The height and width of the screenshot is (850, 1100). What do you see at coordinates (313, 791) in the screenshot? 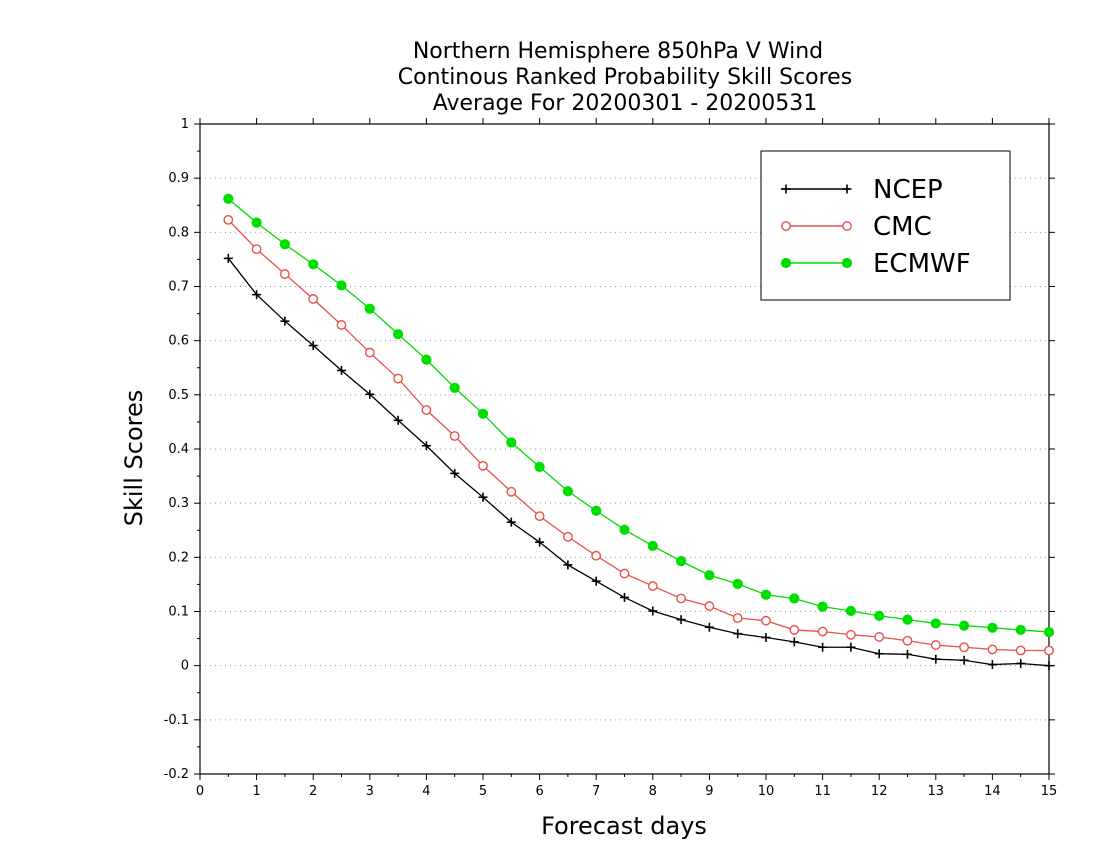
I see `x-tick-label: 2` at bounding box center [313, 791].